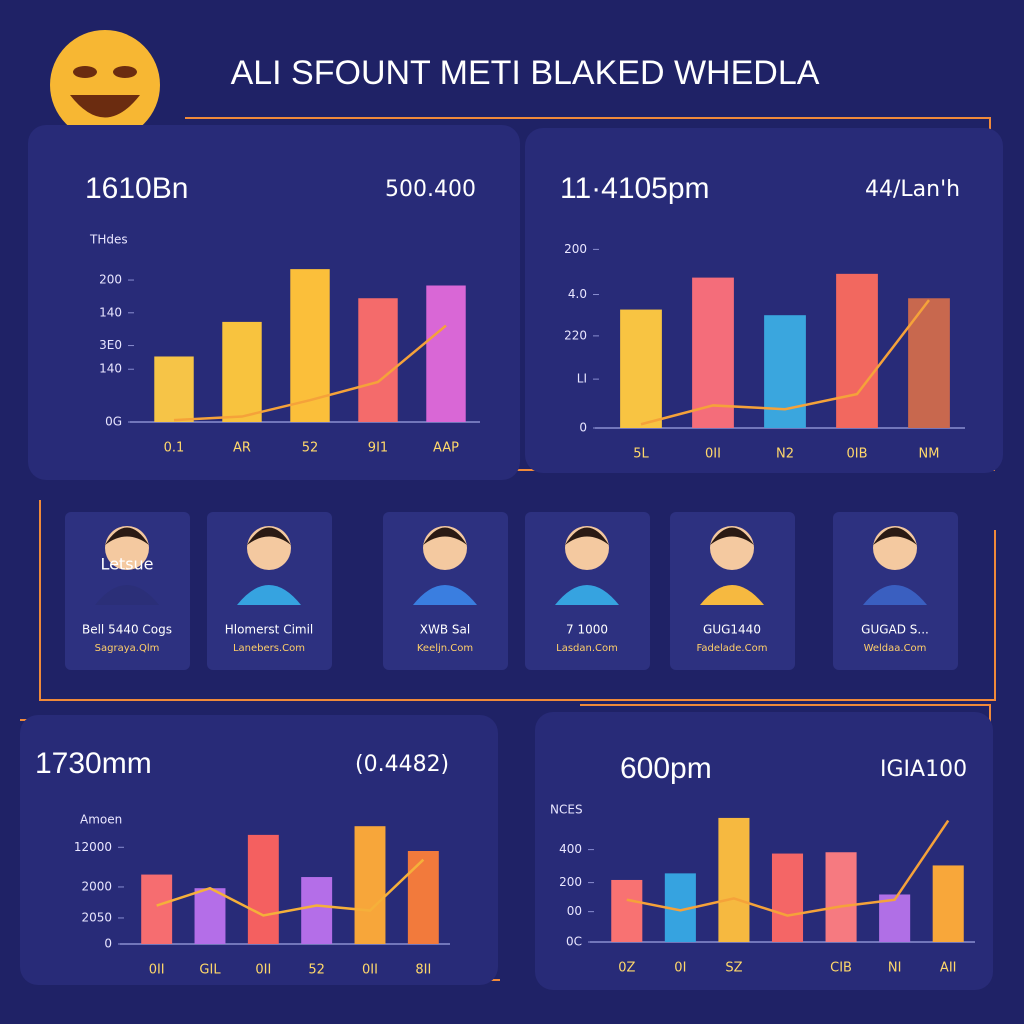 This screenshot has height=1024, width=1024. What do you see at coordinates (446, 448) in the screenshot?
I see `x-tick-label: AAP` at bounding box center [446, 448].